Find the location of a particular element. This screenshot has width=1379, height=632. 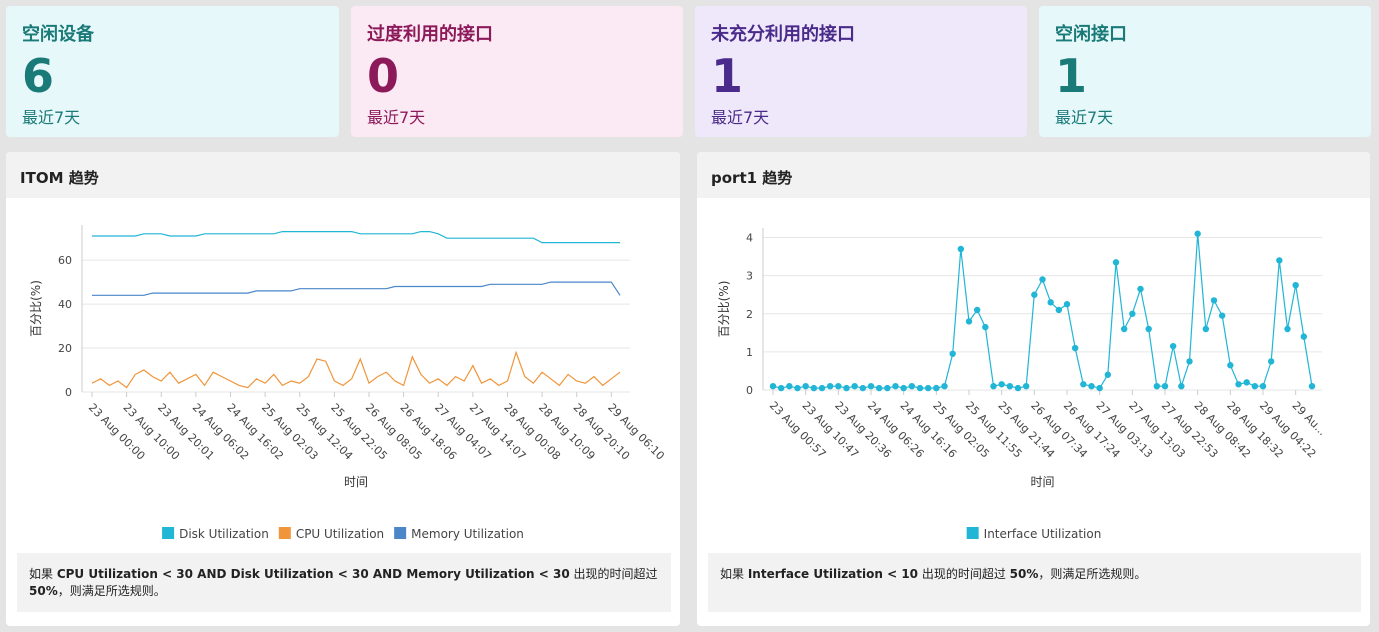

card: 空闲设备 6 最近7天 is located at coordinates (172, 71).